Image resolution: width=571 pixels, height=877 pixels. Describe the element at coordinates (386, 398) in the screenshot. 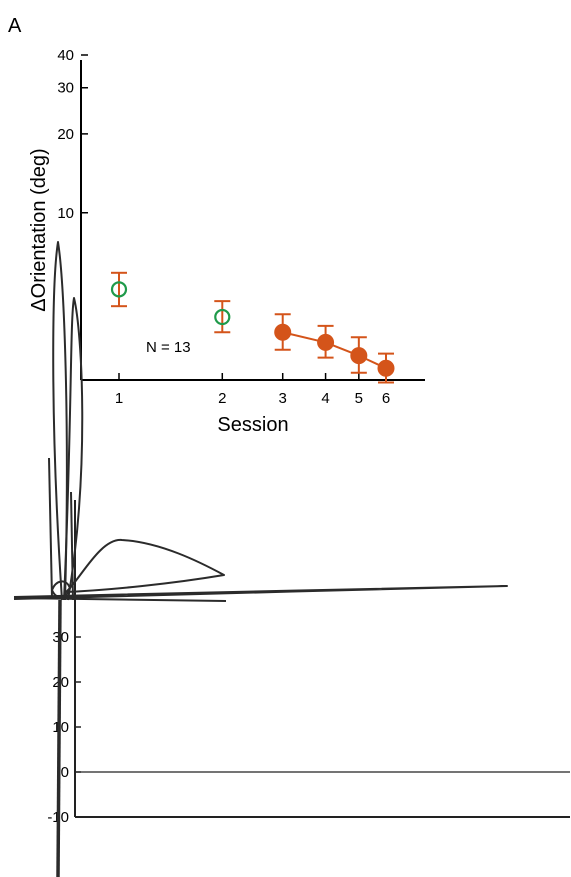

I see `top-x-tick-label: 6` at that location.